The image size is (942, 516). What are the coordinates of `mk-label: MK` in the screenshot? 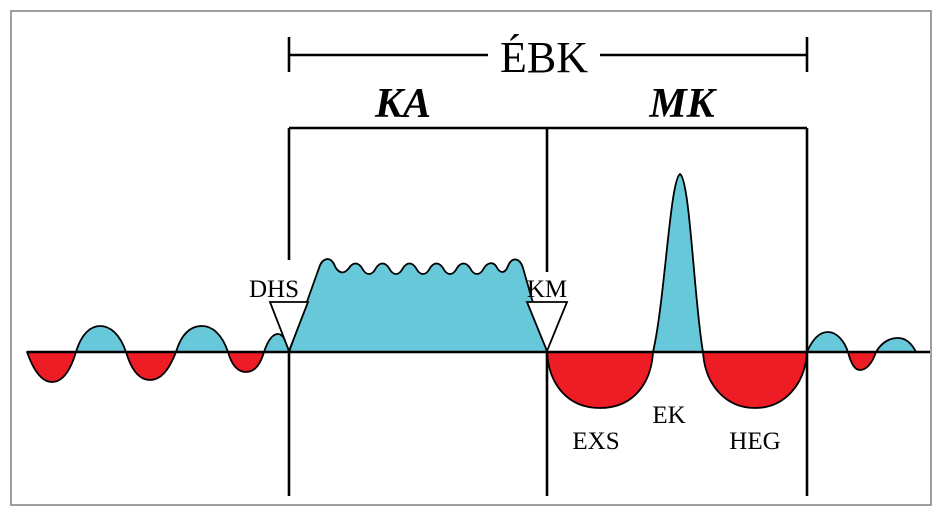 It's located at (682, 104).